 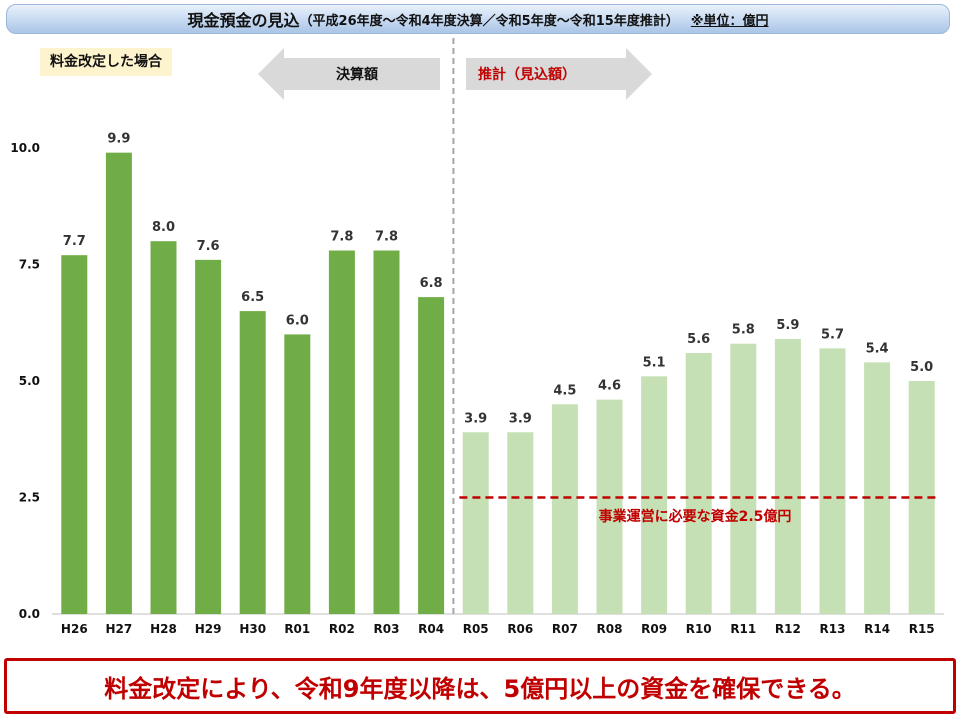 What do you see at coordinates (387, 629) in the screenshot?
I see `x-tick-label: R03` at bounding box center [387, 629].